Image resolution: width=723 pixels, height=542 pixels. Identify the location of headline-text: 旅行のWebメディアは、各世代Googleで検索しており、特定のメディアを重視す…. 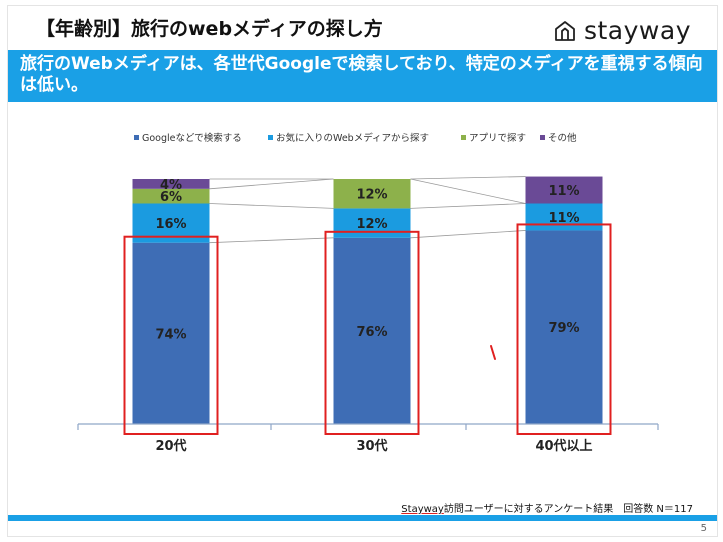
(361, 74).